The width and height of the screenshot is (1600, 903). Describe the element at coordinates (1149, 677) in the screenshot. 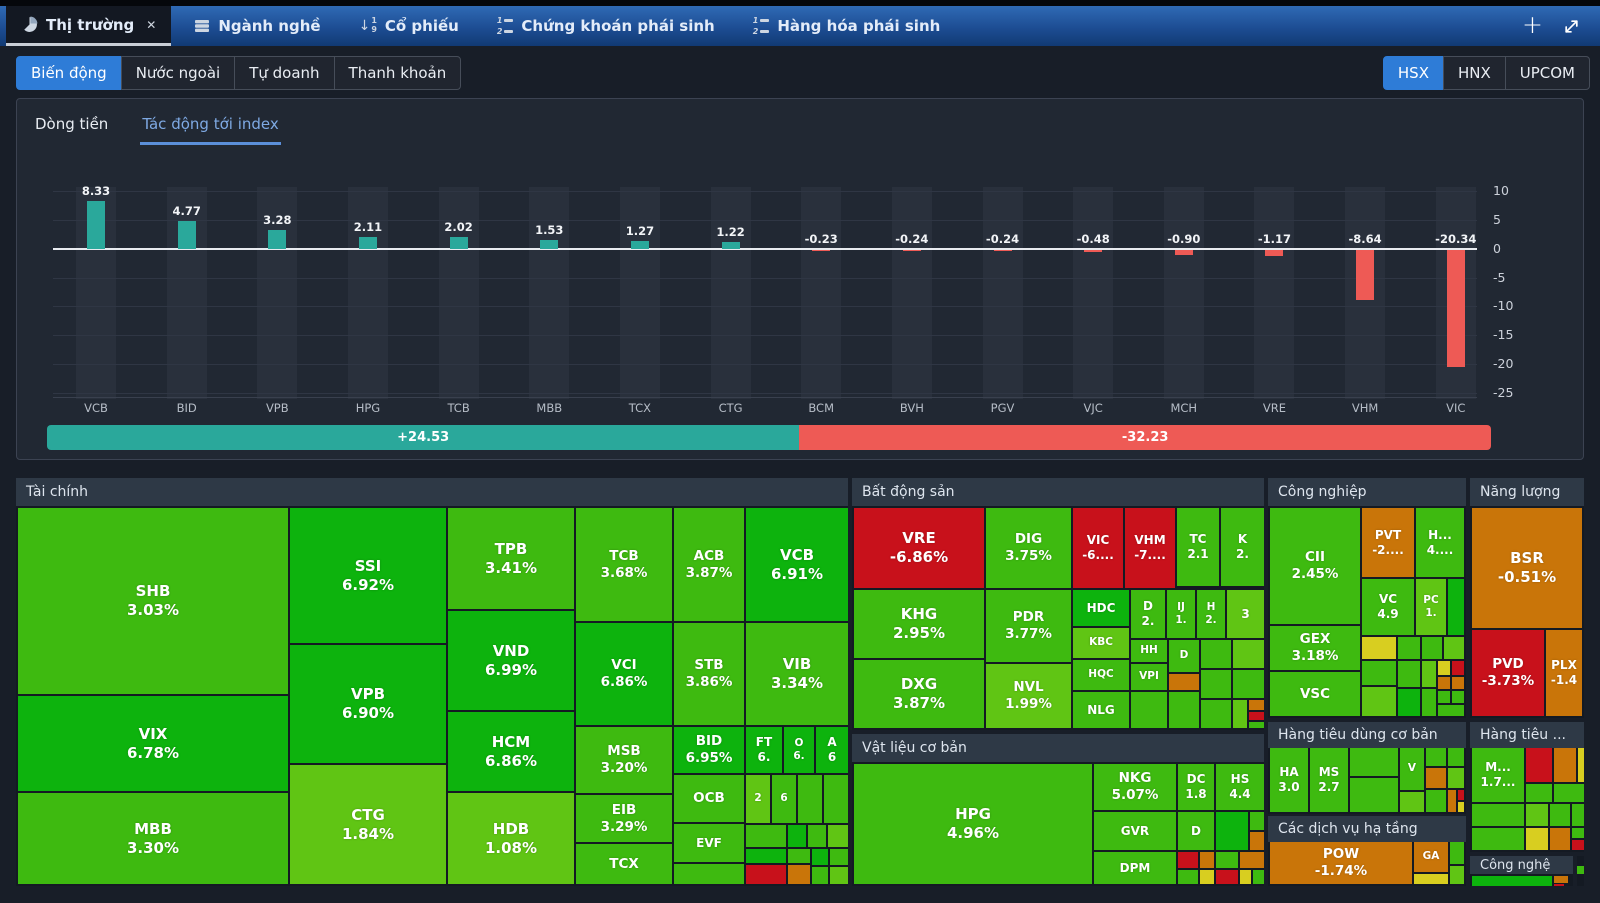

I see `stock-tile-VPI: VPI` at that location.